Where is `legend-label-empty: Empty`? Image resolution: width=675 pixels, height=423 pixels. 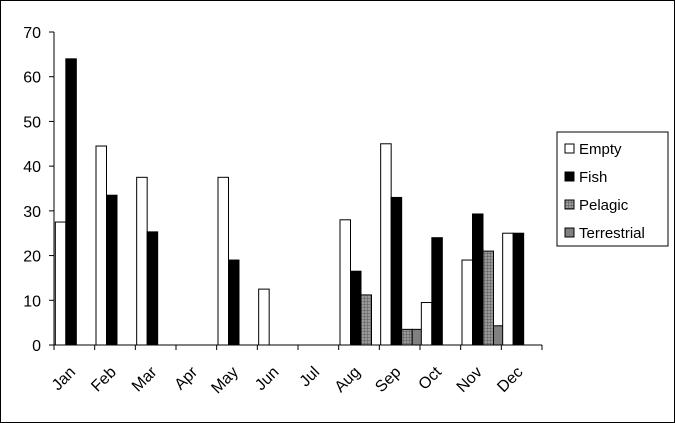 legend-label-empty: Empty is located at coordinates (600, 149).